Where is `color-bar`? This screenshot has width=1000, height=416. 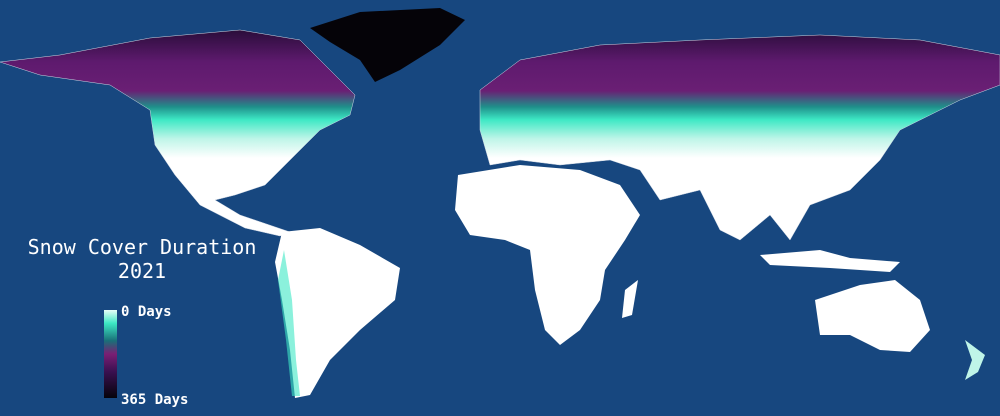
color-bar is located at coordinates (110, 354).